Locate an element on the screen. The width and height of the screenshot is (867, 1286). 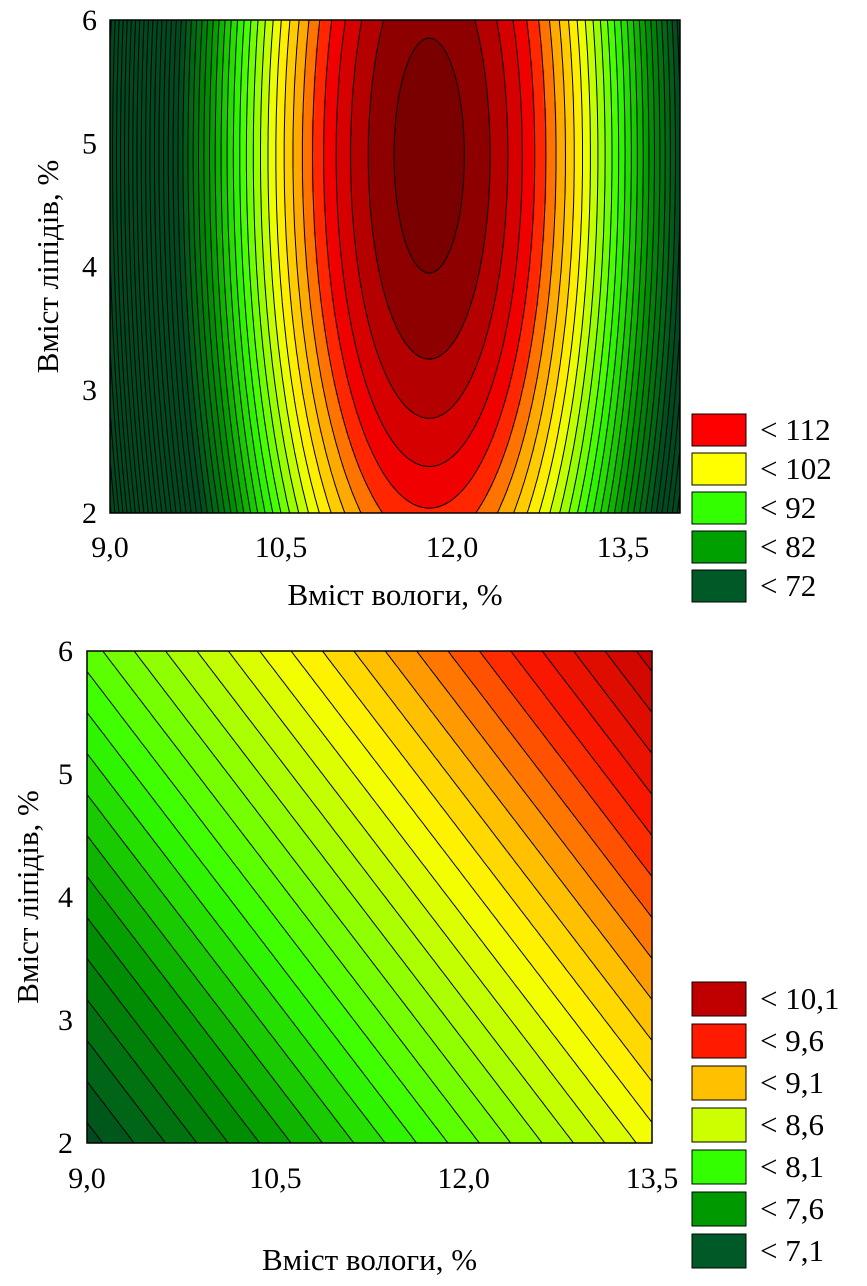
legend-label: < 102 is located at coordinates (796, 468).